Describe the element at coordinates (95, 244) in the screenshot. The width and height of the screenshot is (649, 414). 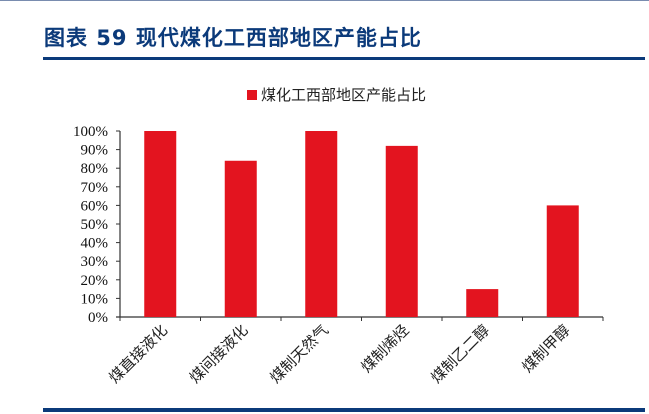
I see `y-tick-label: 40%` at that location.